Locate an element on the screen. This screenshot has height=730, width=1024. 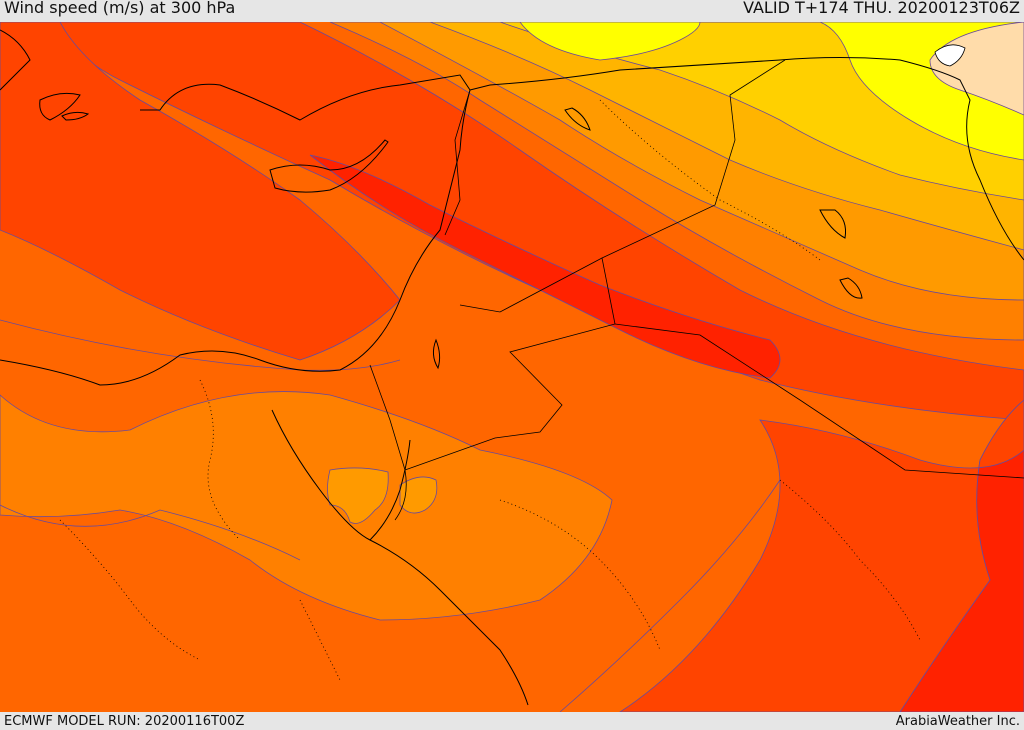
valid-time: VALID T+174 THU. 20200123T06Z is located at coordinates (881, 8).